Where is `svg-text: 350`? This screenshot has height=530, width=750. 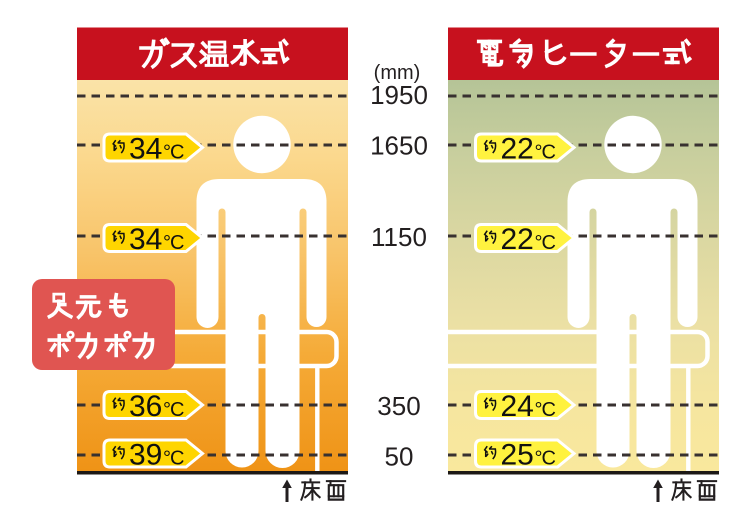
svg-text: 350 is located at coordinates (398, 406).